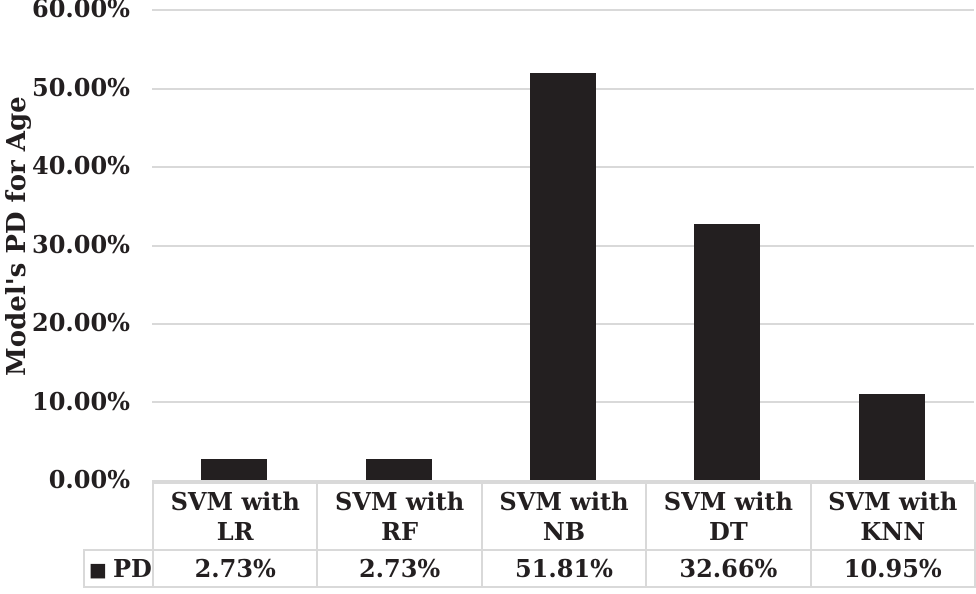  I want to click on legend-cell: ■ PD, so click(118, 568).